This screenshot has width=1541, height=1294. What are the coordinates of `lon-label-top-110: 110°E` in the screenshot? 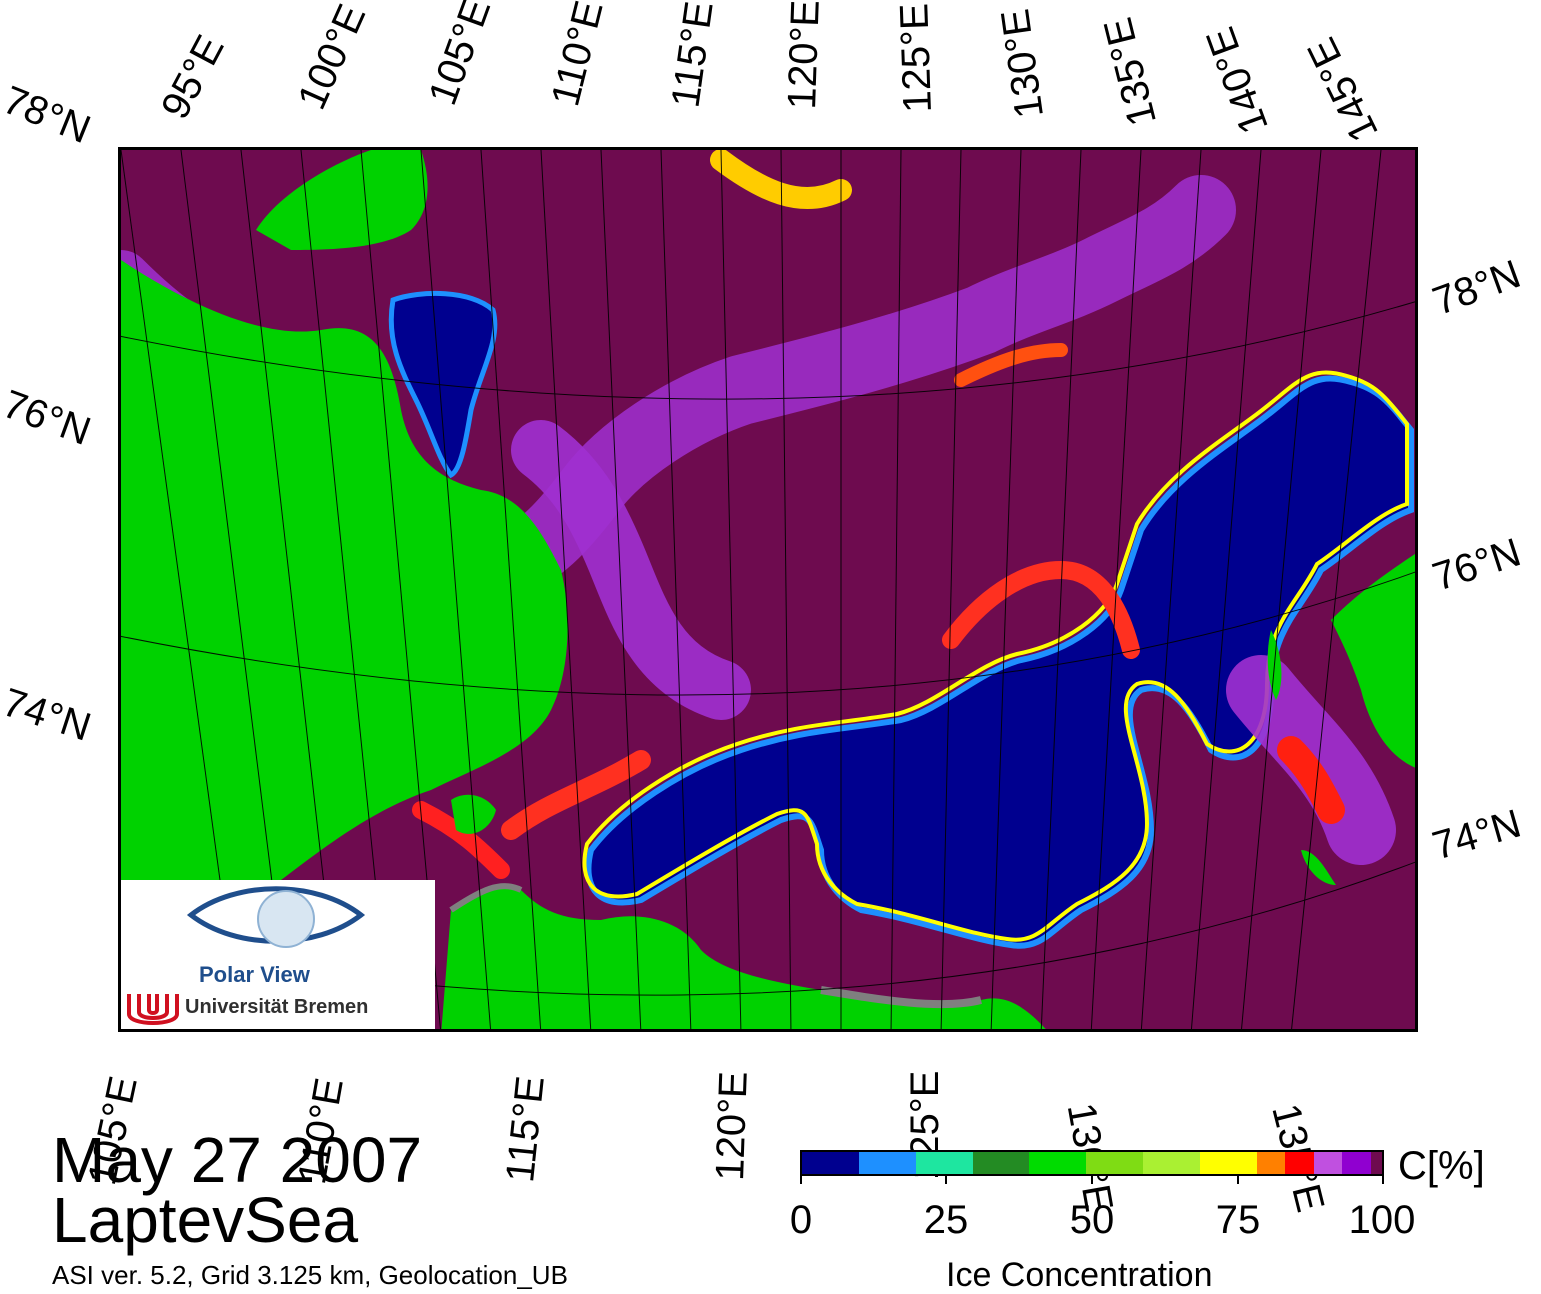 It's located at (577, 55).